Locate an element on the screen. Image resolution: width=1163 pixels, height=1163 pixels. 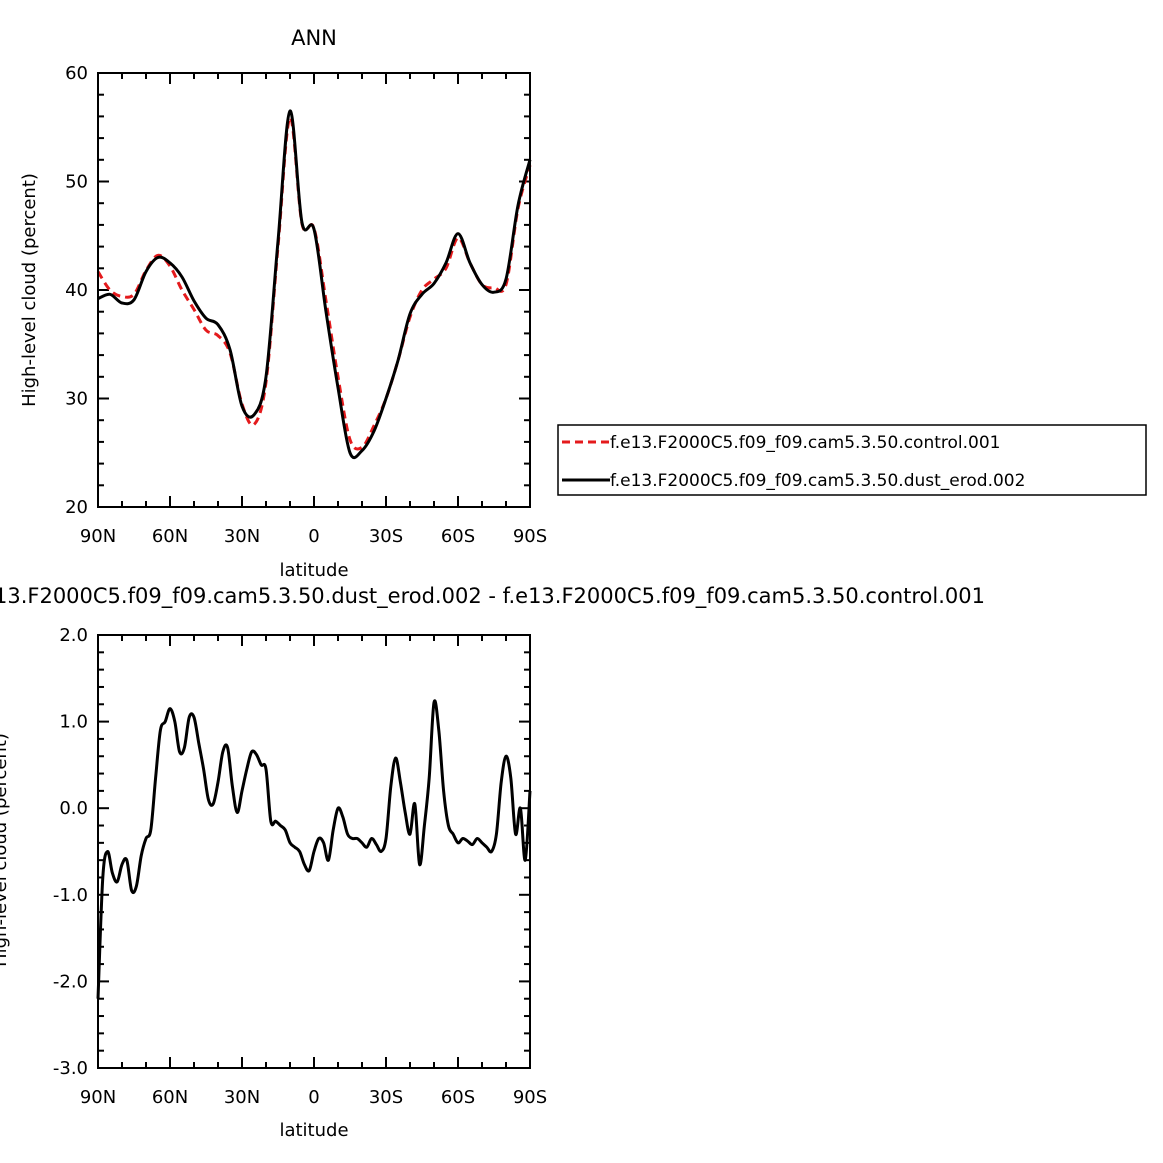
top-plot-frame is located at coordinates (314, 290).